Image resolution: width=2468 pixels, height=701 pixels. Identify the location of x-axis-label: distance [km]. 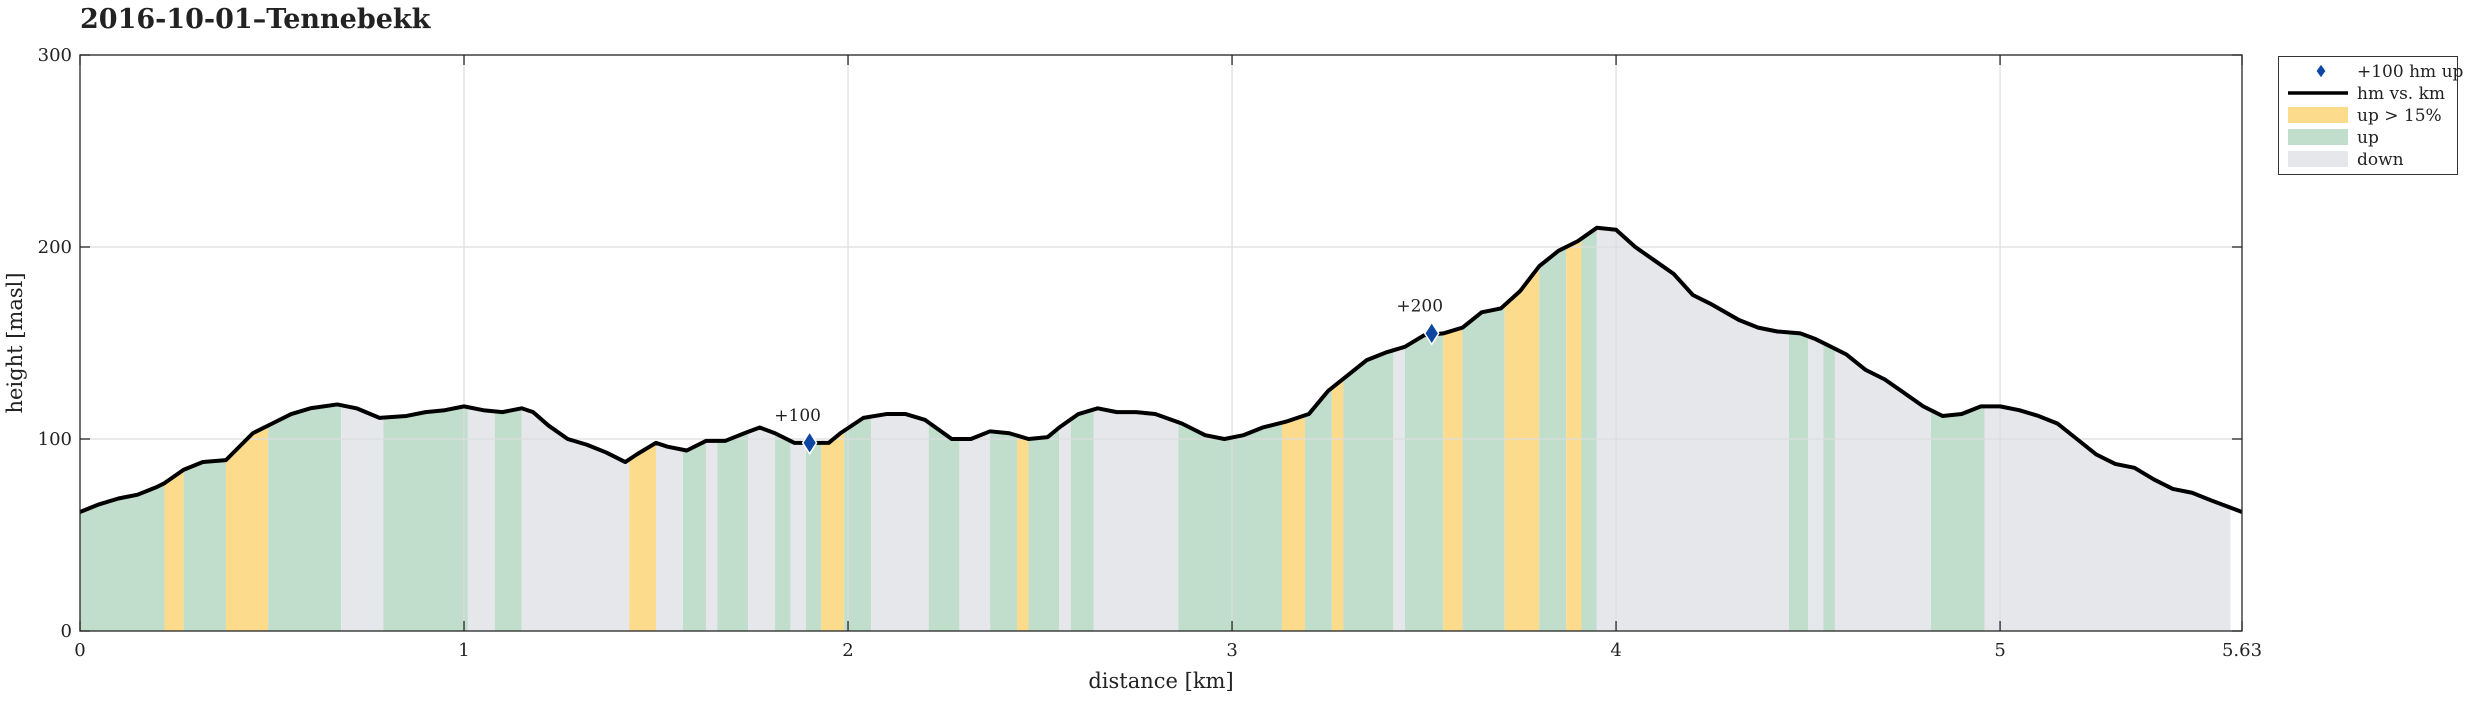
(1160, 681).